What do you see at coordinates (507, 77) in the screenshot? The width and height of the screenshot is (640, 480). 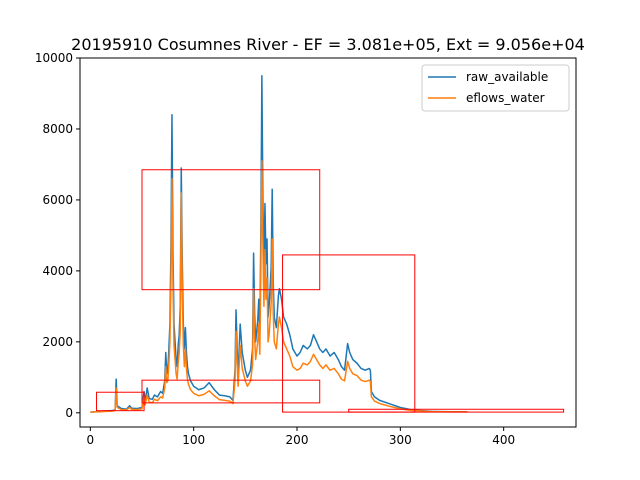 I see `legend-label-raw_available: raw_available` at bounding box center [507, 77].